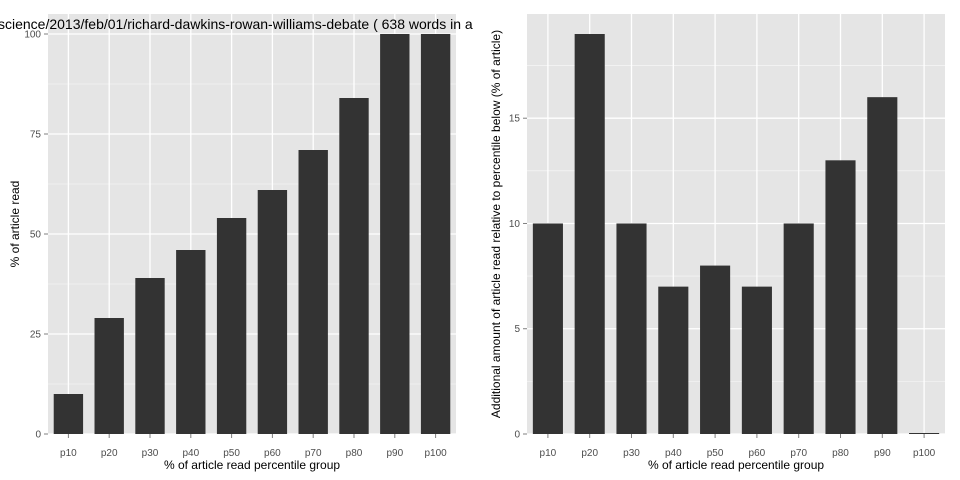  What do you see at coordinates (15, 224) in the screenshot?
I see `y-axis-label-left: % of article read` at bounding box center [15, 224].